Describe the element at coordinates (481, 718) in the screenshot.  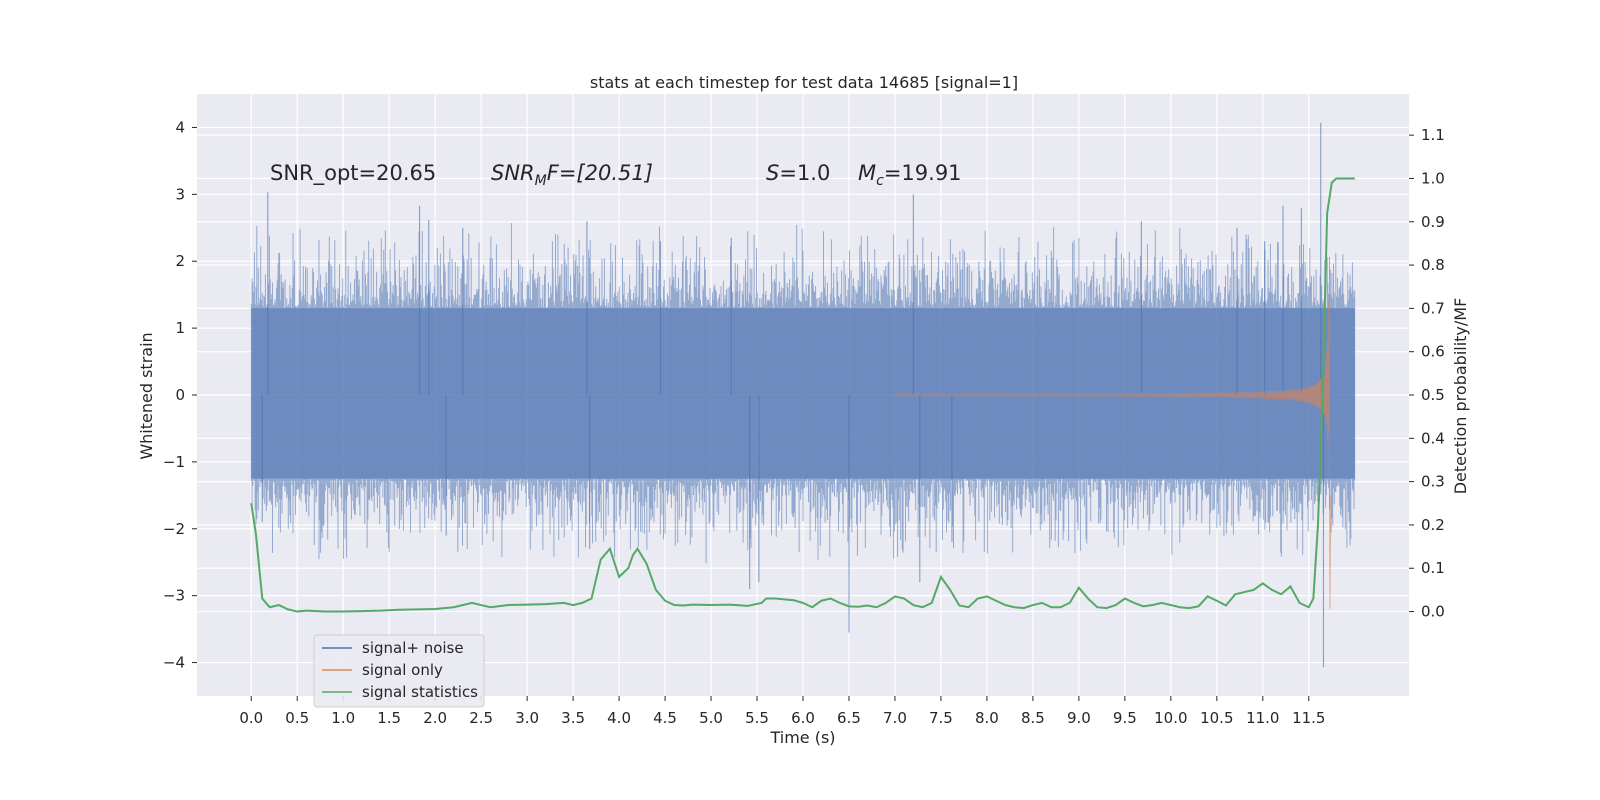
I see `x-tick-label: 2.5` at that location.